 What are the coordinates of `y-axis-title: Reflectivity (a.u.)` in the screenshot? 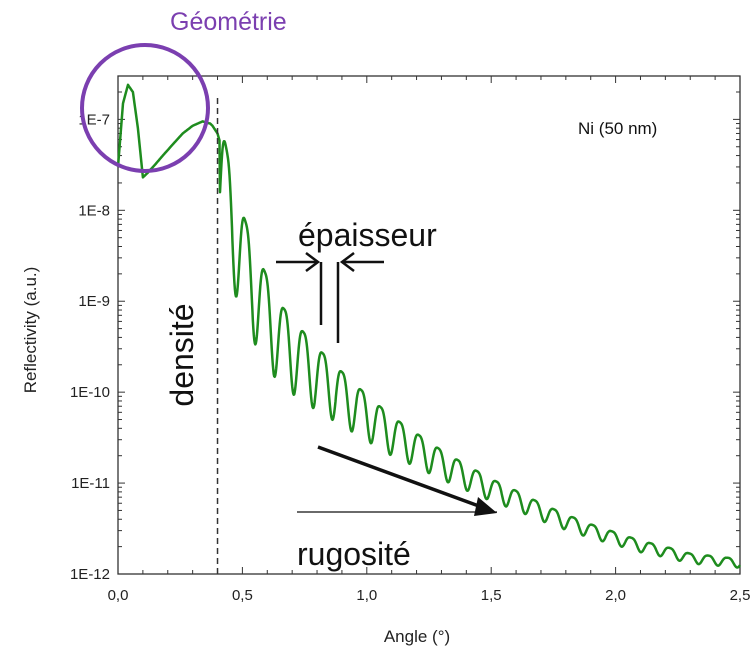 It's located at (30, 330).